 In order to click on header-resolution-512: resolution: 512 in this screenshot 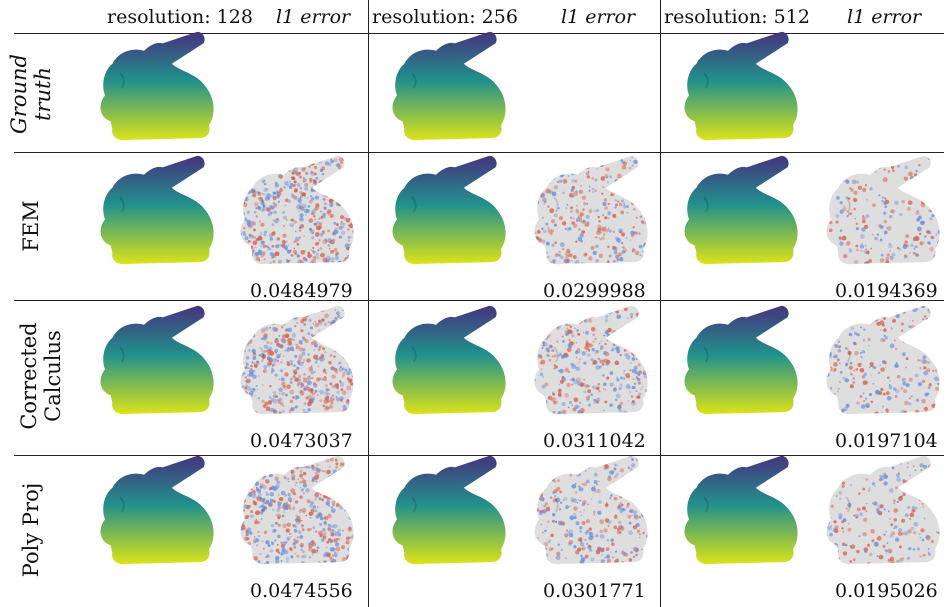, I will do `click(737, 17)`.